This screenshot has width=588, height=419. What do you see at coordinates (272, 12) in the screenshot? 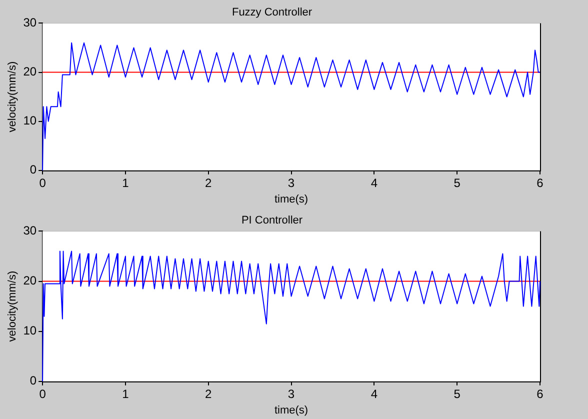
I see `chart-title: Fuzzy Controller` at bounding box center [272, 12].